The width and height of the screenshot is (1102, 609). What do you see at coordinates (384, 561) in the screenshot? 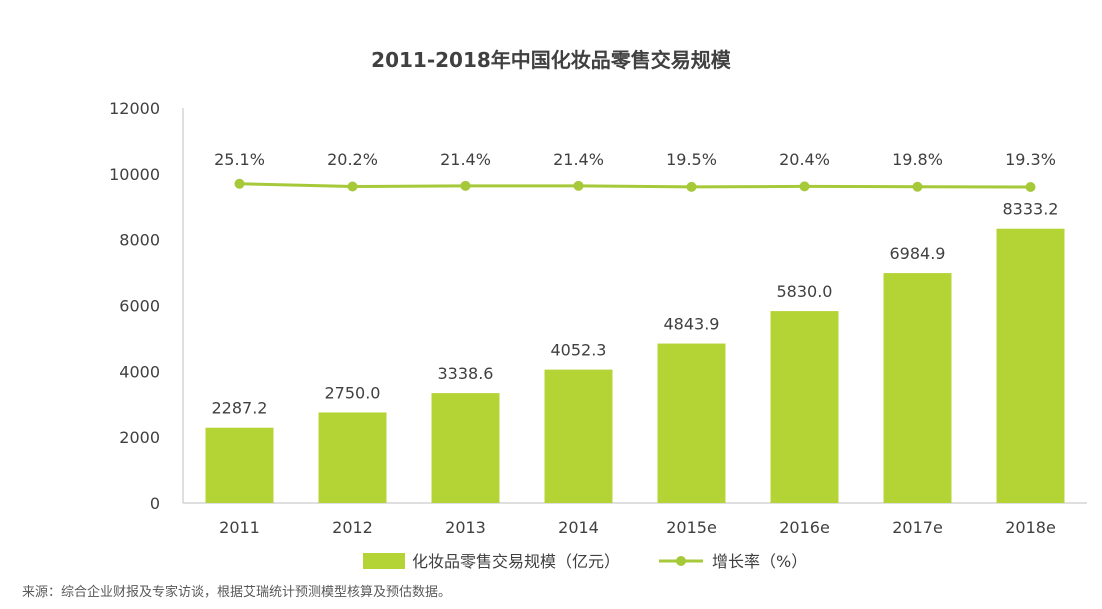
I see `legend-bar-swatch` at bounding box center [384, 561].